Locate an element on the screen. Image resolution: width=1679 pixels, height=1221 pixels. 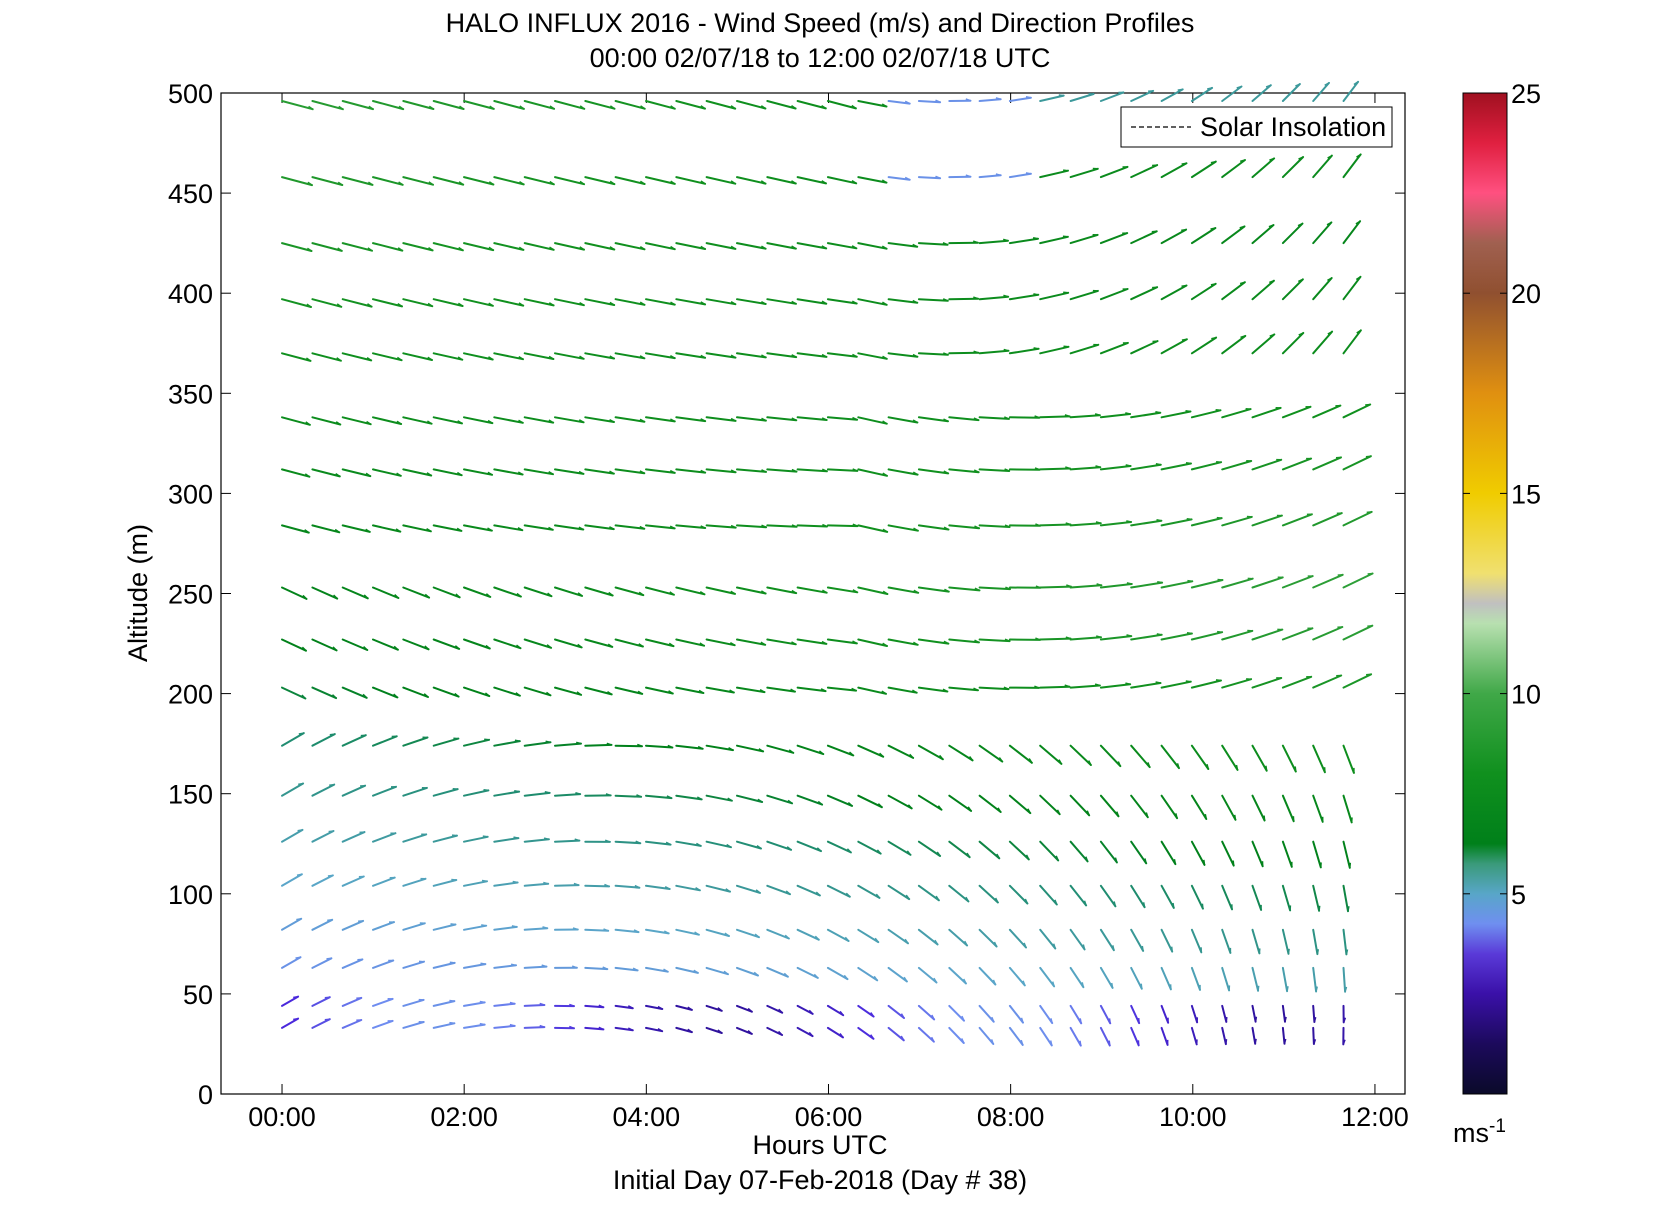
y-tick-label: 200 is located at coordinates (190, 695).